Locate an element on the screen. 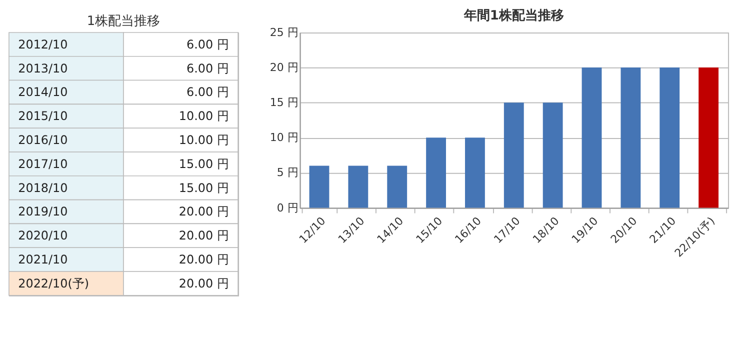 Image resolution: width=734 pixels, height=347 pixels. y-tick-label: 5 円 is located at coordinates (287, 173).